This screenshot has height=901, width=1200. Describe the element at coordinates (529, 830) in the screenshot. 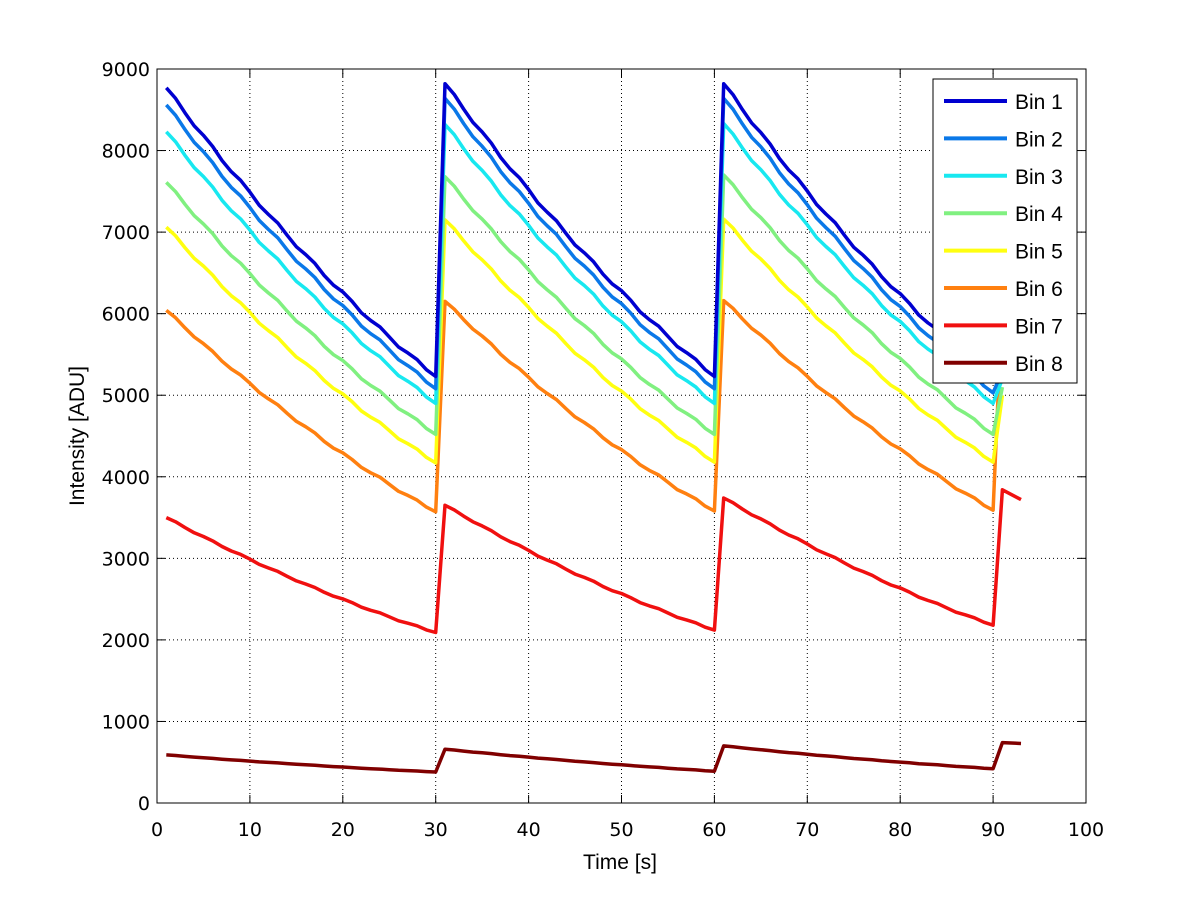

I see `x-tick-label: 40` at that location.